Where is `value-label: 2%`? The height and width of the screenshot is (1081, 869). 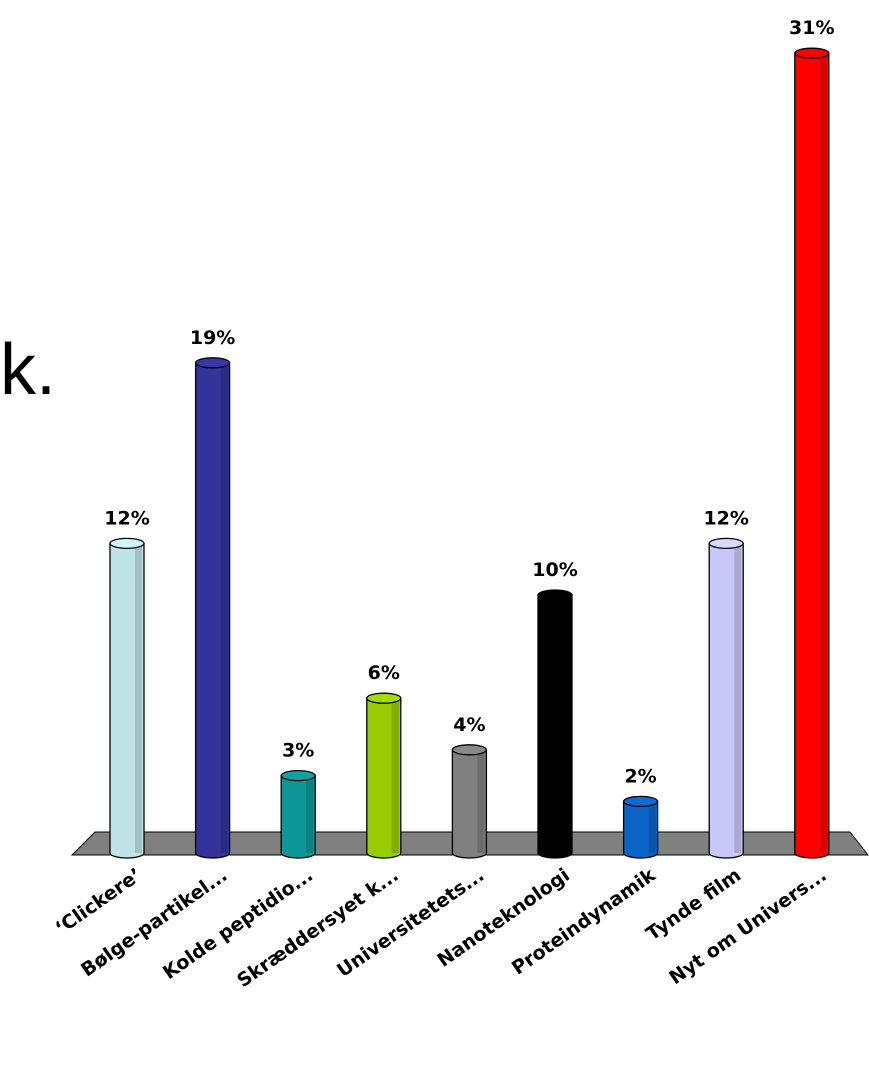 value-label: 2% is located at coordinates (640, 776).